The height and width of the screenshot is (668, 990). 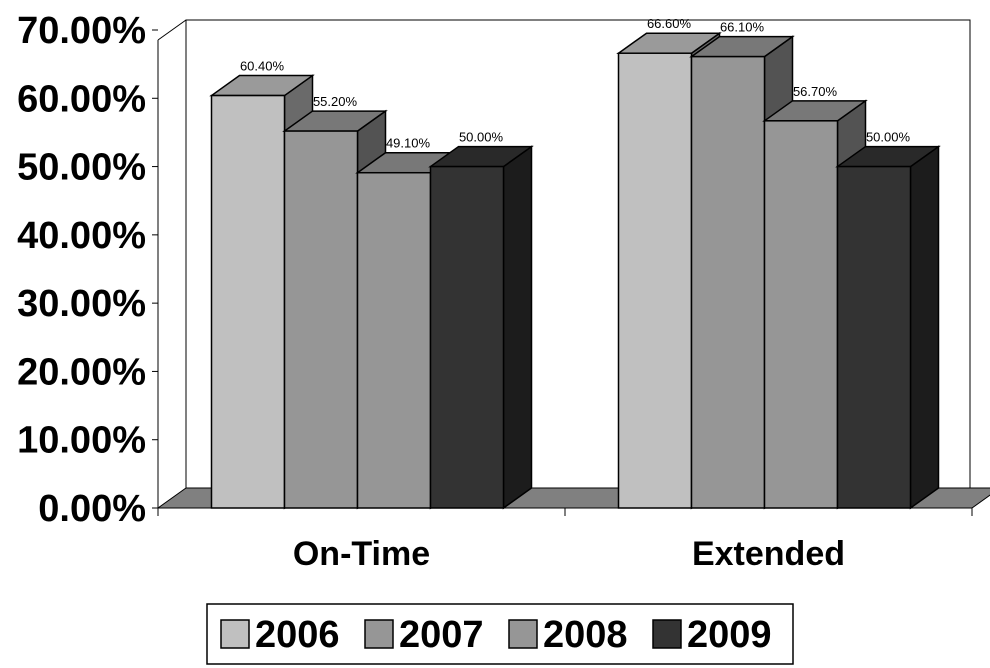 What do you see at coordinates (81, 372) in the screenshot?
I see `y-tick-label: 20.00%` at bounding box center [81, 372].